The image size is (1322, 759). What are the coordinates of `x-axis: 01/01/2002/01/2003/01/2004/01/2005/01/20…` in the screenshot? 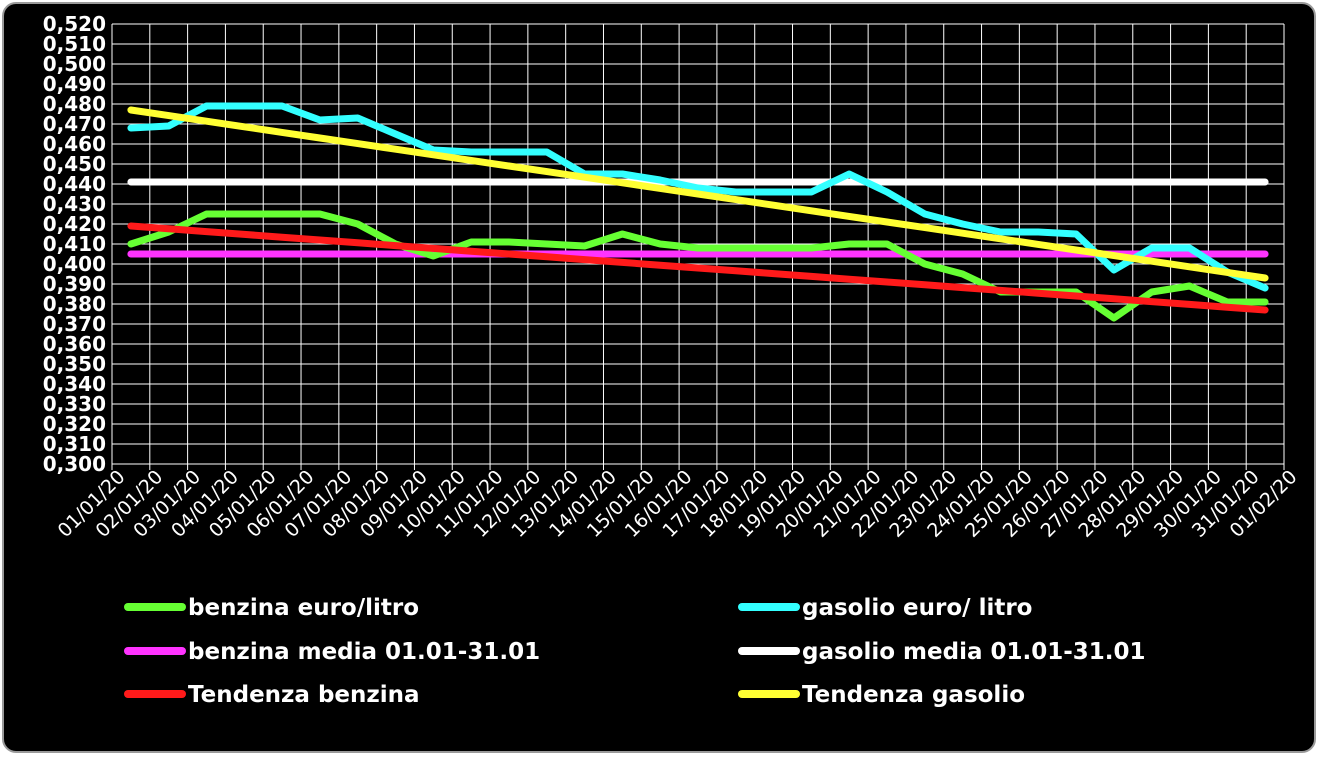 It's located at (678, 503).